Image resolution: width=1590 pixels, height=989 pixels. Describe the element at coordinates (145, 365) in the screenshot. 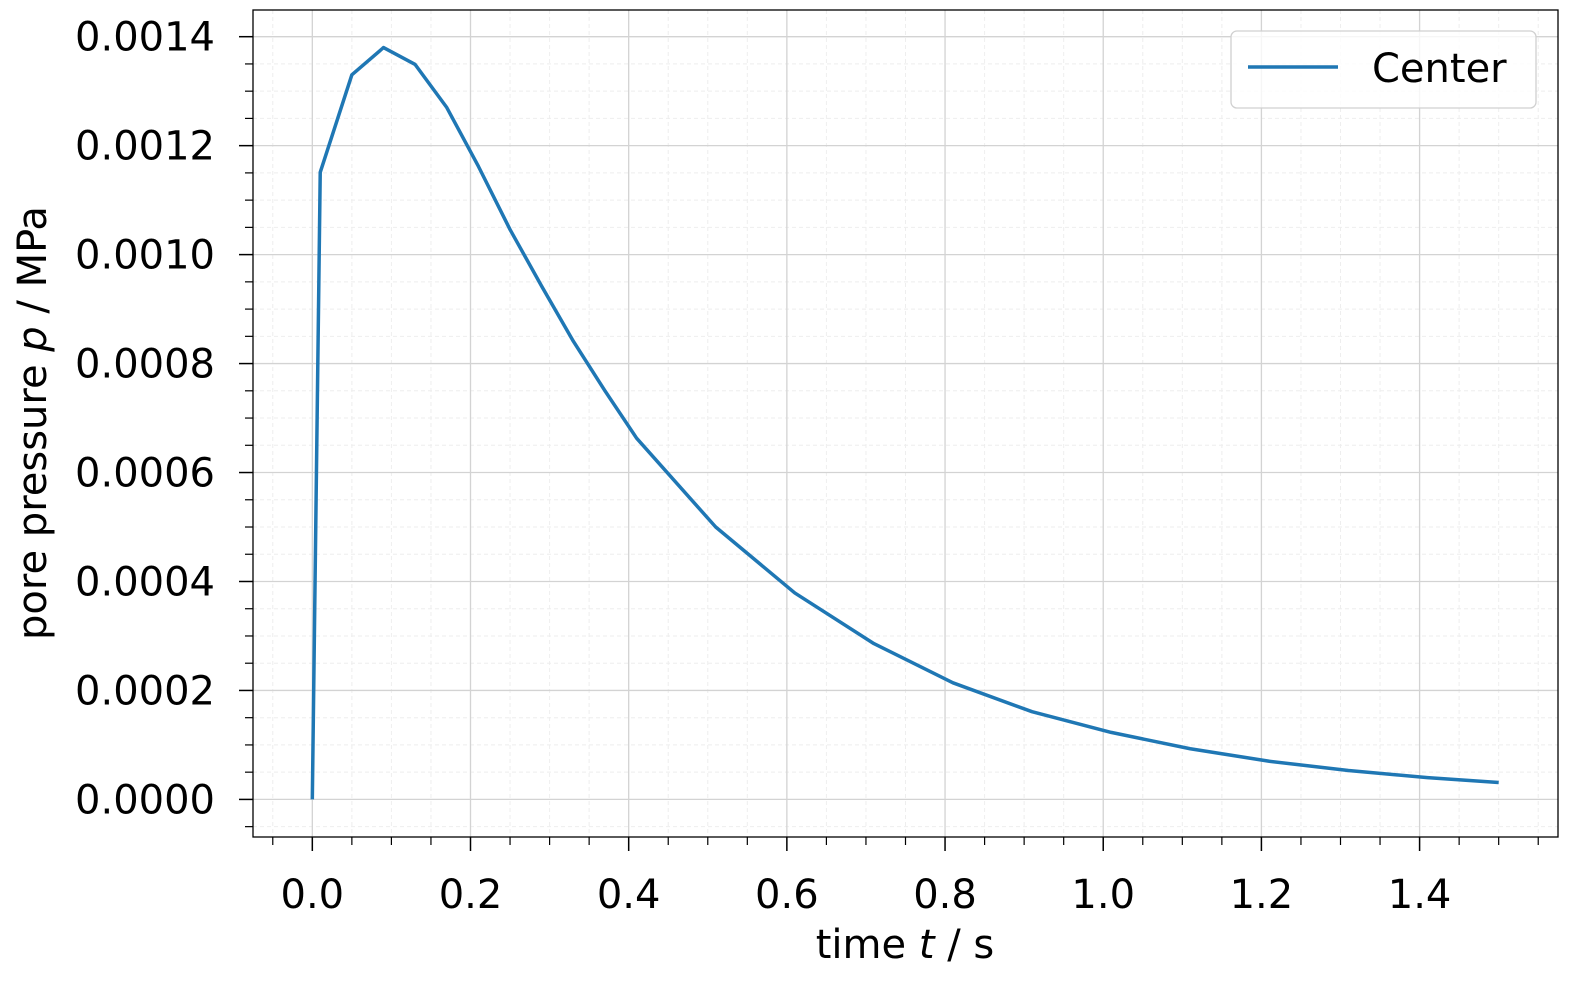

I see `y-tick-label: 0.0008` at that location.